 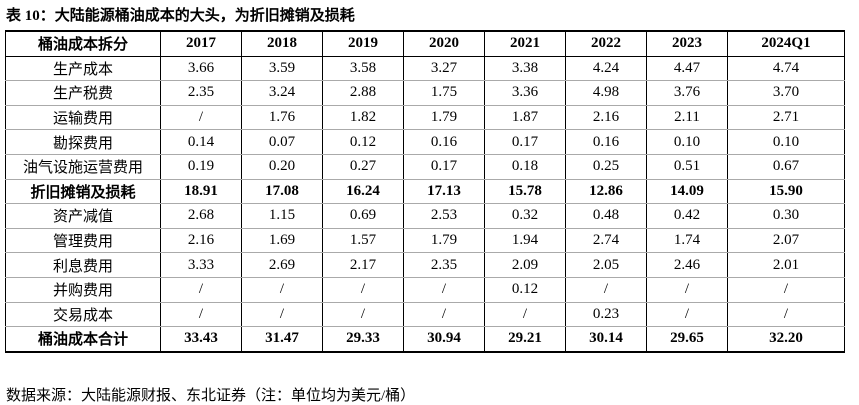 I want to click on cell: 16.24, so click(x=363, y=192).